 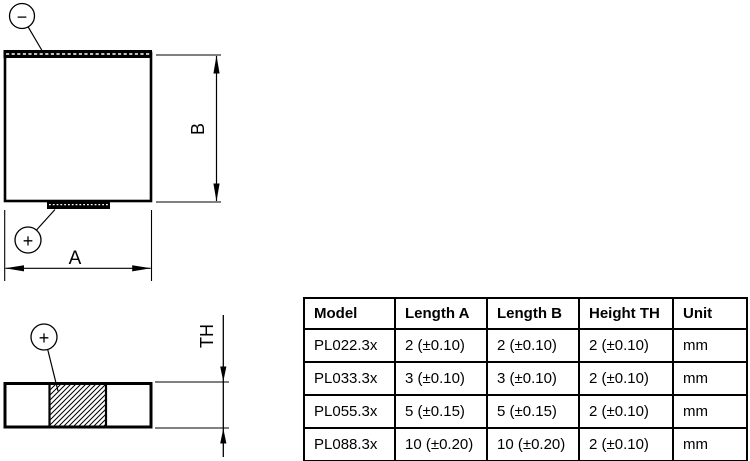 What do you see at coordinates (78, 127) in the screenshot?
I see `front-view-body` at bounding box center [78, 127].